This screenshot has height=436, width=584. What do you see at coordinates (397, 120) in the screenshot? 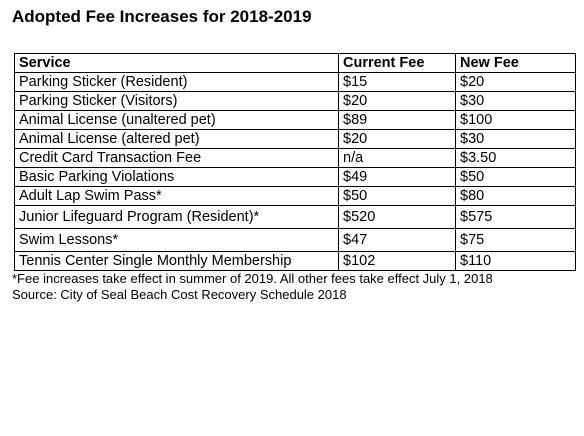
I see `current-fee-cell: $89` at bounding box center [397, 120].